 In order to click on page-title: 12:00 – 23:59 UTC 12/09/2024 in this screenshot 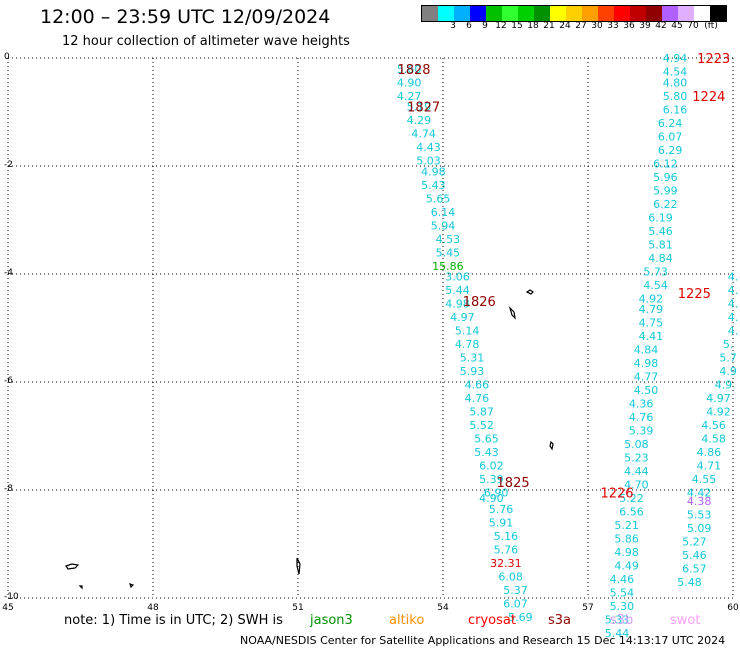, I will do `click(185, 17)`.